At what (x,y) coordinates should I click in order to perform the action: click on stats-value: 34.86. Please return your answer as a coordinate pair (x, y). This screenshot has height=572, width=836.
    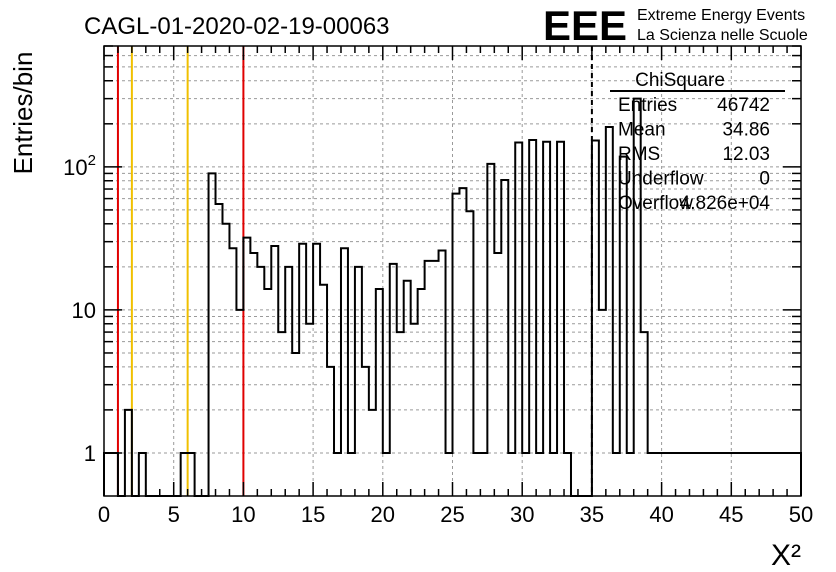
    Looking at the image, I should click on (746, 130).